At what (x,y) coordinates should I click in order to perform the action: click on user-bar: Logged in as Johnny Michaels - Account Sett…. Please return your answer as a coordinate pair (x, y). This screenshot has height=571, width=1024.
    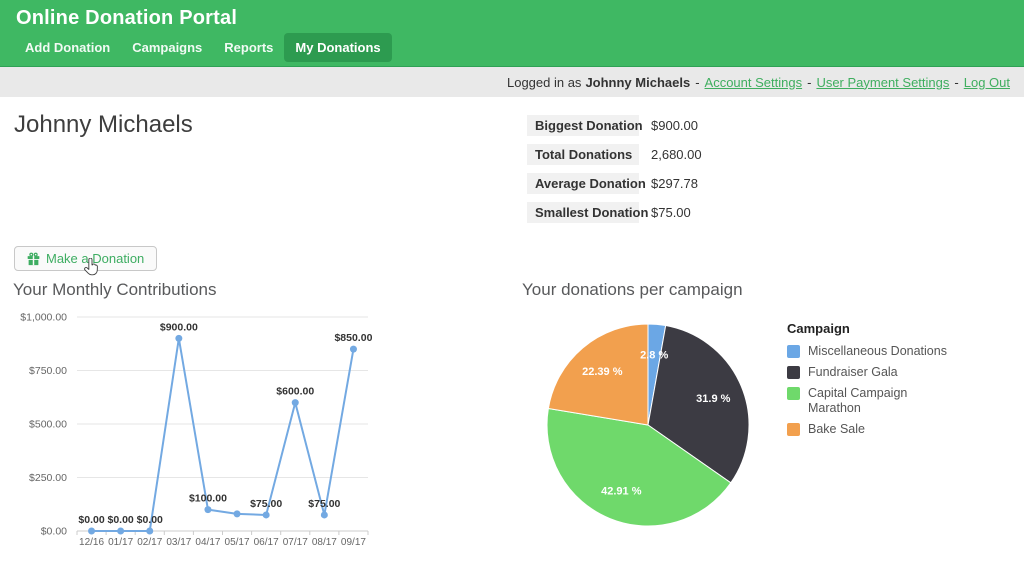
    Looking at the image, I should click on (512, 82).